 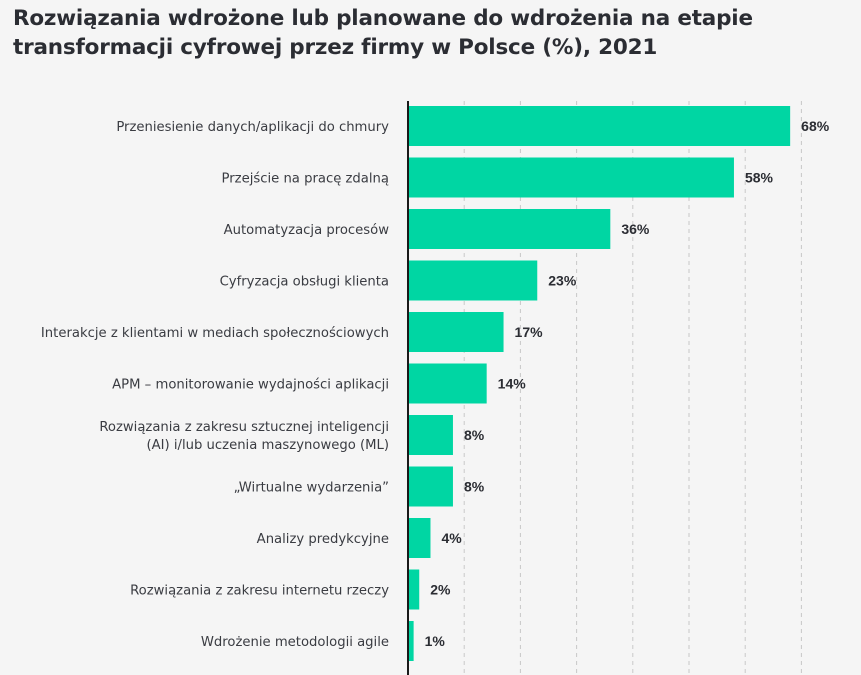 I want to click on category-label-6: APM – monitorowanie wydajności aplikacji, so click(x=250, y=385).